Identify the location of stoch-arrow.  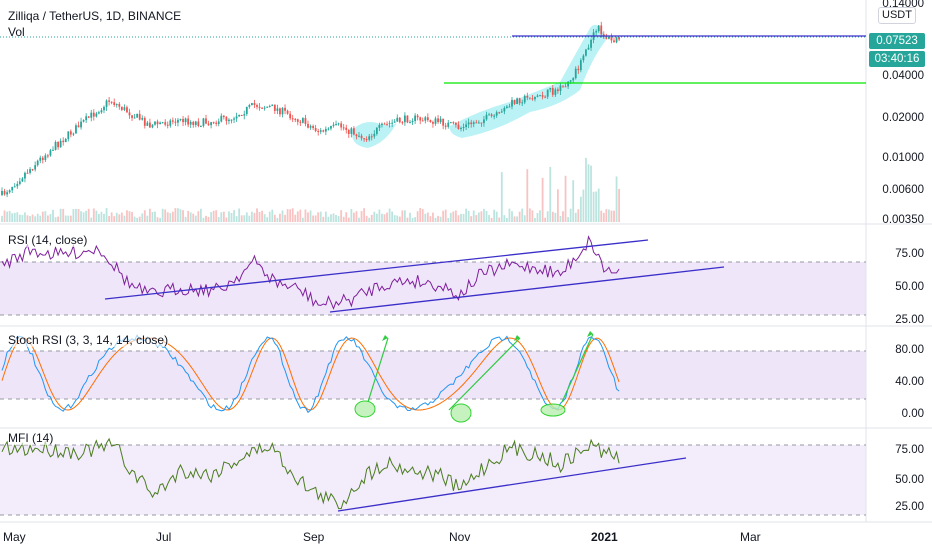
(378, 370).